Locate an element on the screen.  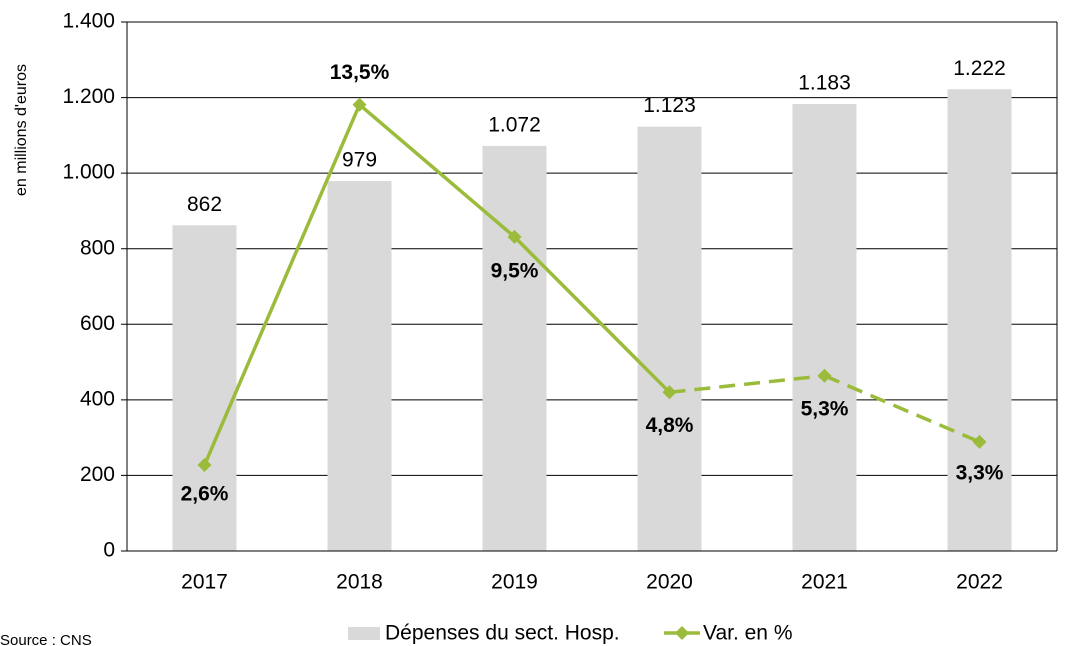
bar-value-label: 1.183 is located at coordinates (824, 83).